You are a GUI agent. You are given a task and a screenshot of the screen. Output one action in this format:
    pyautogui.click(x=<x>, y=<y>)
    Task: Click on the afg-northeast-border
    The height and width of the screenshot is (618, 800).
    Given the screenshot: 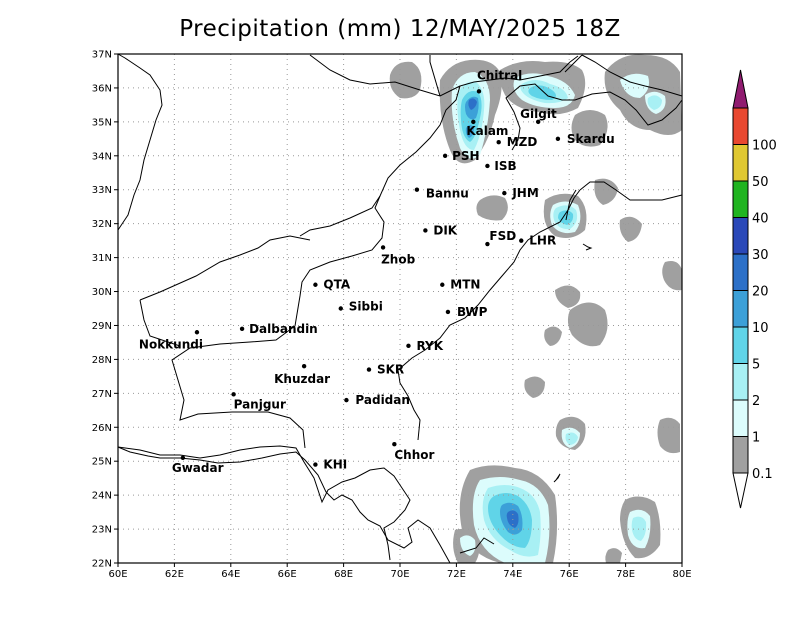 What is the action you would take?
    pyautogui.click(x=385, y=75)
    